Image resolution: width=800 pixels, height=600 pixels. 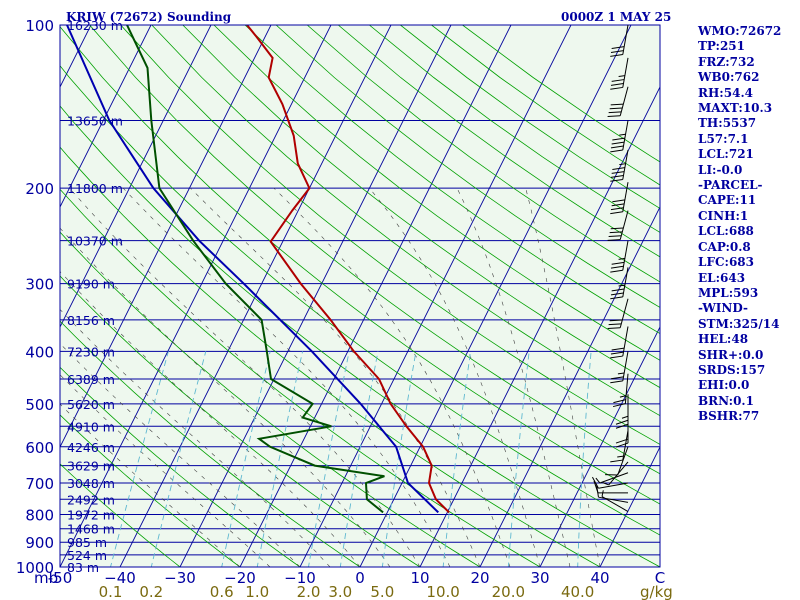 What do you see at coordinates (120, 515) in the screenshot?
I see `dry-adiabat-line` at bounding box center [120, 515].